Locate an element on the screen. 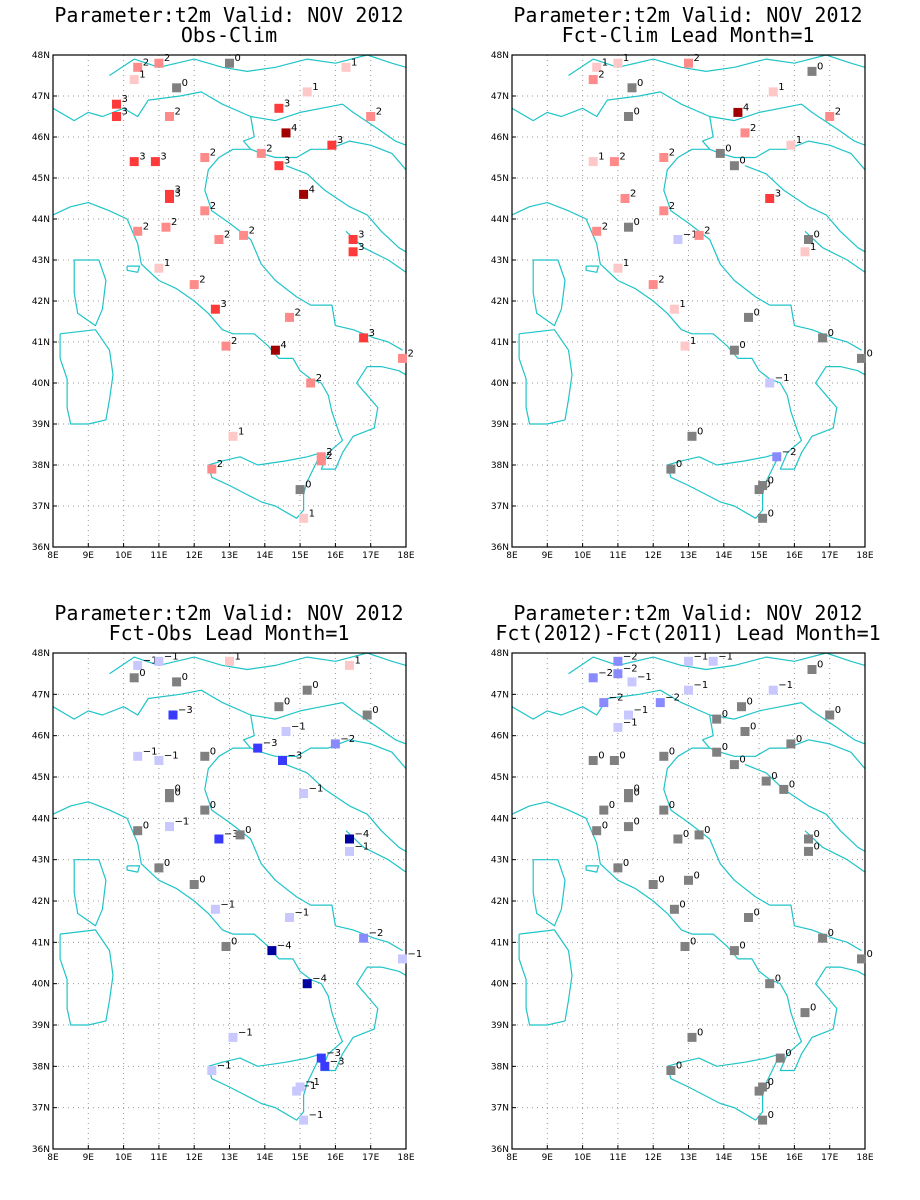  station-value-label: 3 is located at coordinates (142, 157).